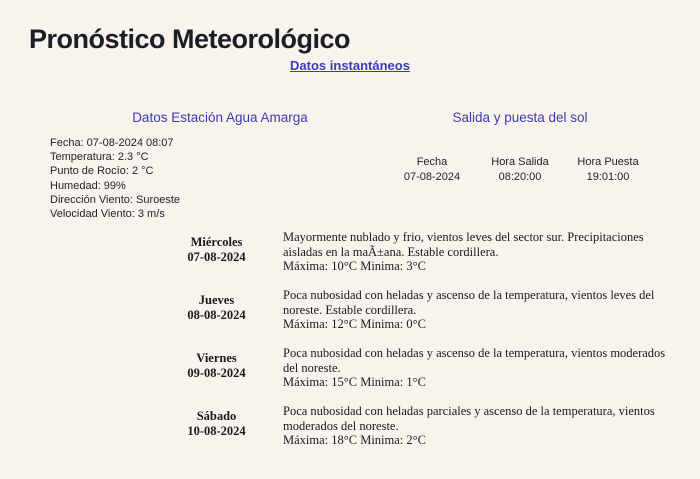 Image resolution: width=700 pixels, height=479 pixels. What do you see at coordinates (354, 324) in the screenshot?
I see `forecast-minmax: Máxima: 12°C Minima: 0°C` at bounding box center [354, 324].